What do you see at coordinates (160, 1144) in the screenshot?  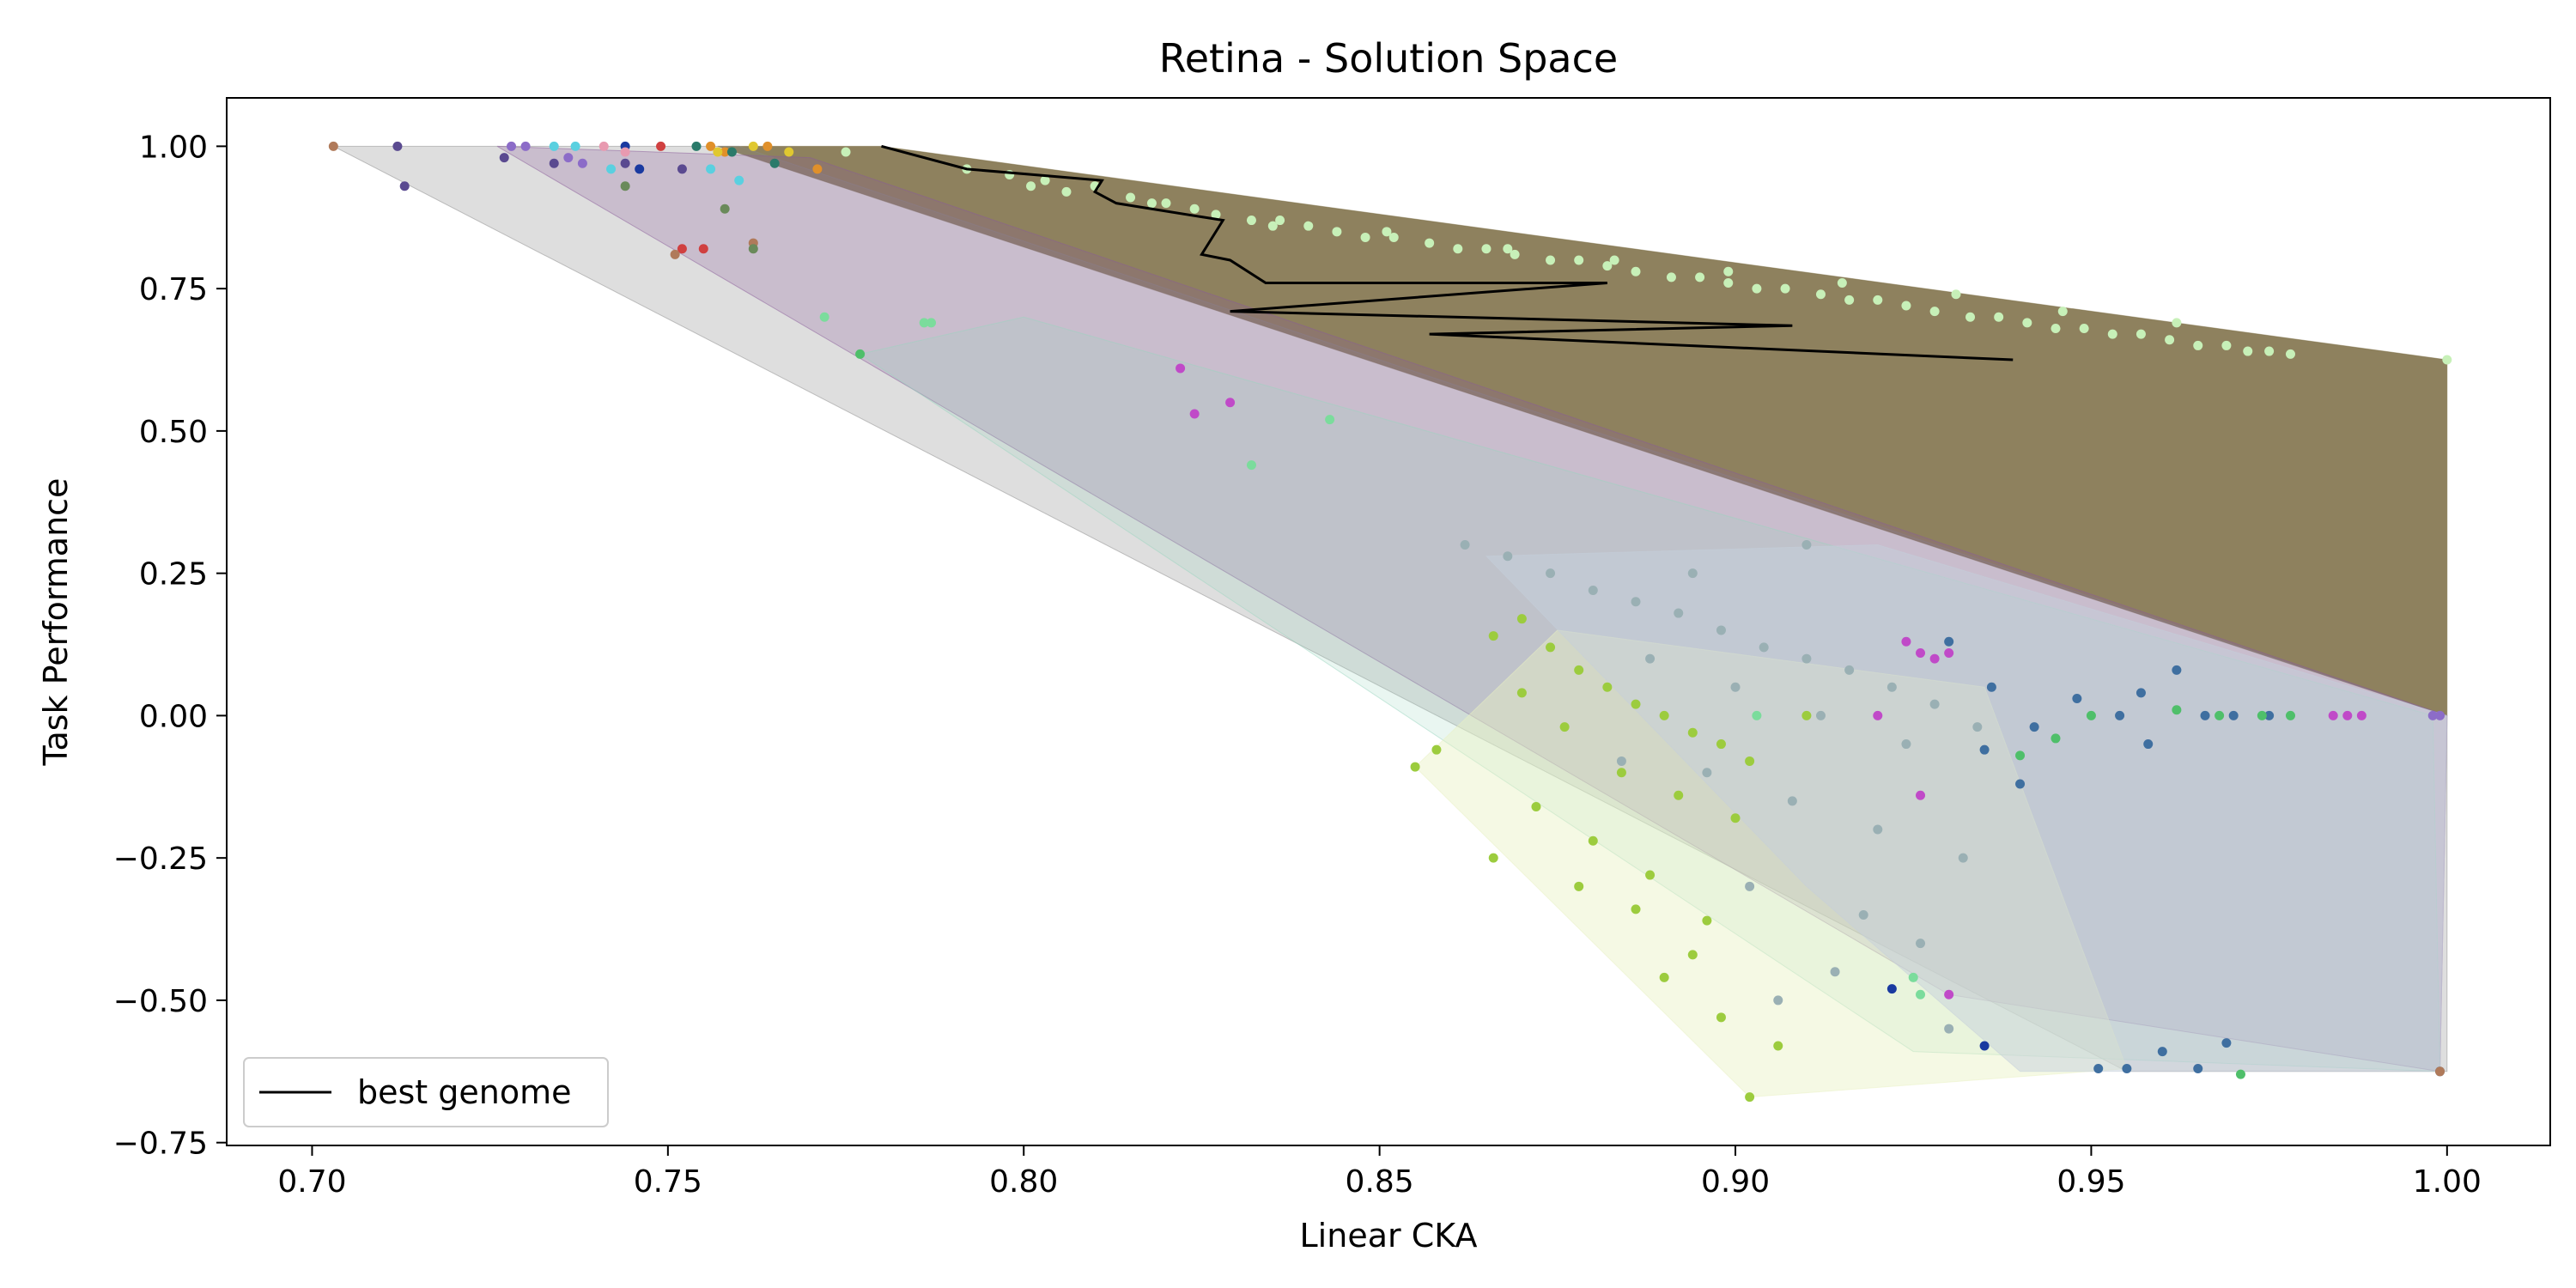 I see `y-tick-label: −0.75` at bounding box center [160, 1144].